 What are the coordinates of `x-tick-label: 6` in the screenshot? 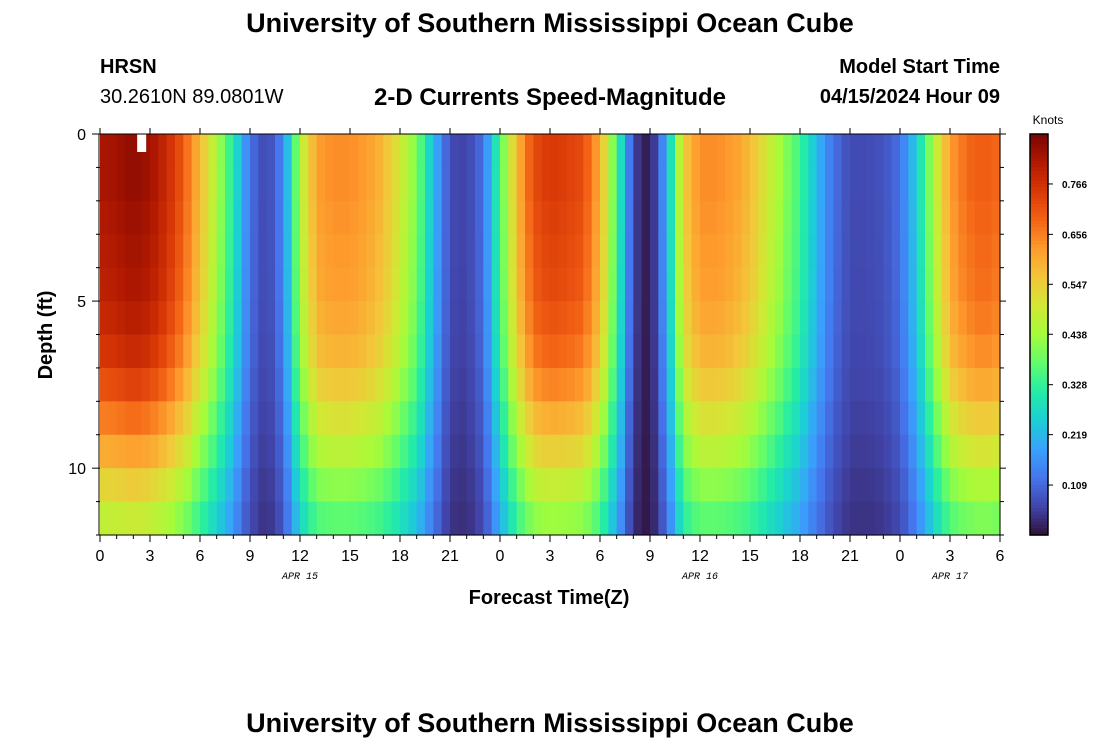 It's located at (200, 556).